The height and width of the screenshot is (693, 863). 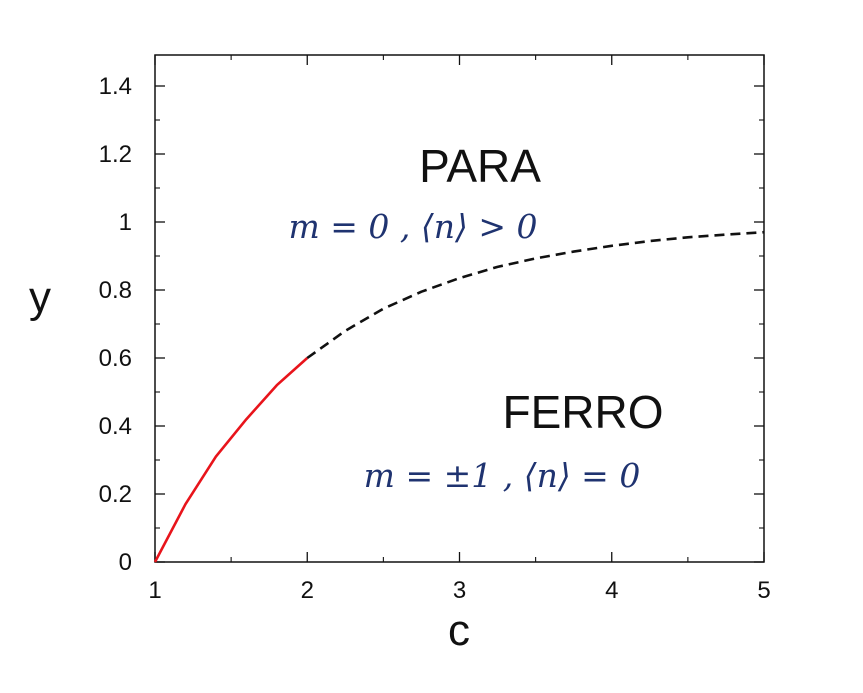 What do you see at coordinates (154, 590) in the screenshot?
I see `x-tick-label: 1` at bounding box center [154, 590].